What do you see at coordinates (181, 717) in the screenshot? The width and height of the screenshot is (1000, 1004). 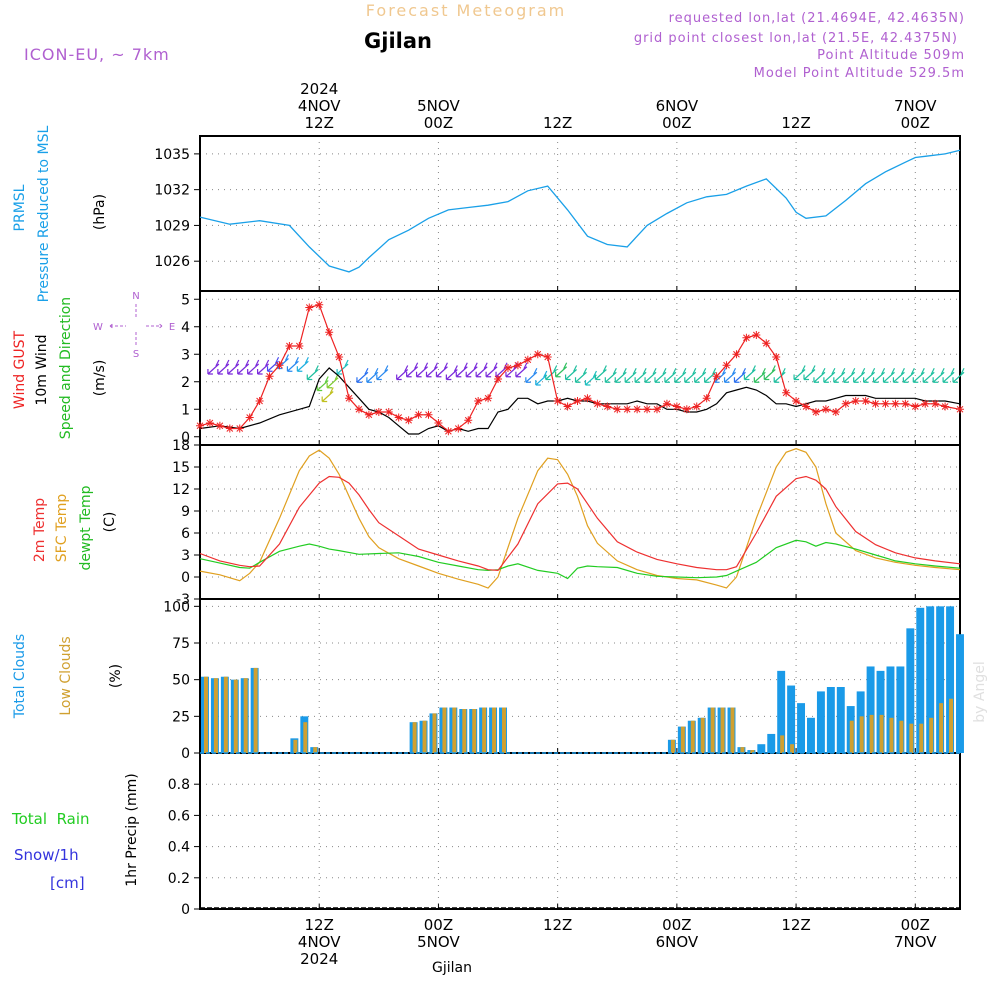 I see `y-tick-label: 25` at bounding box center [181, 717].